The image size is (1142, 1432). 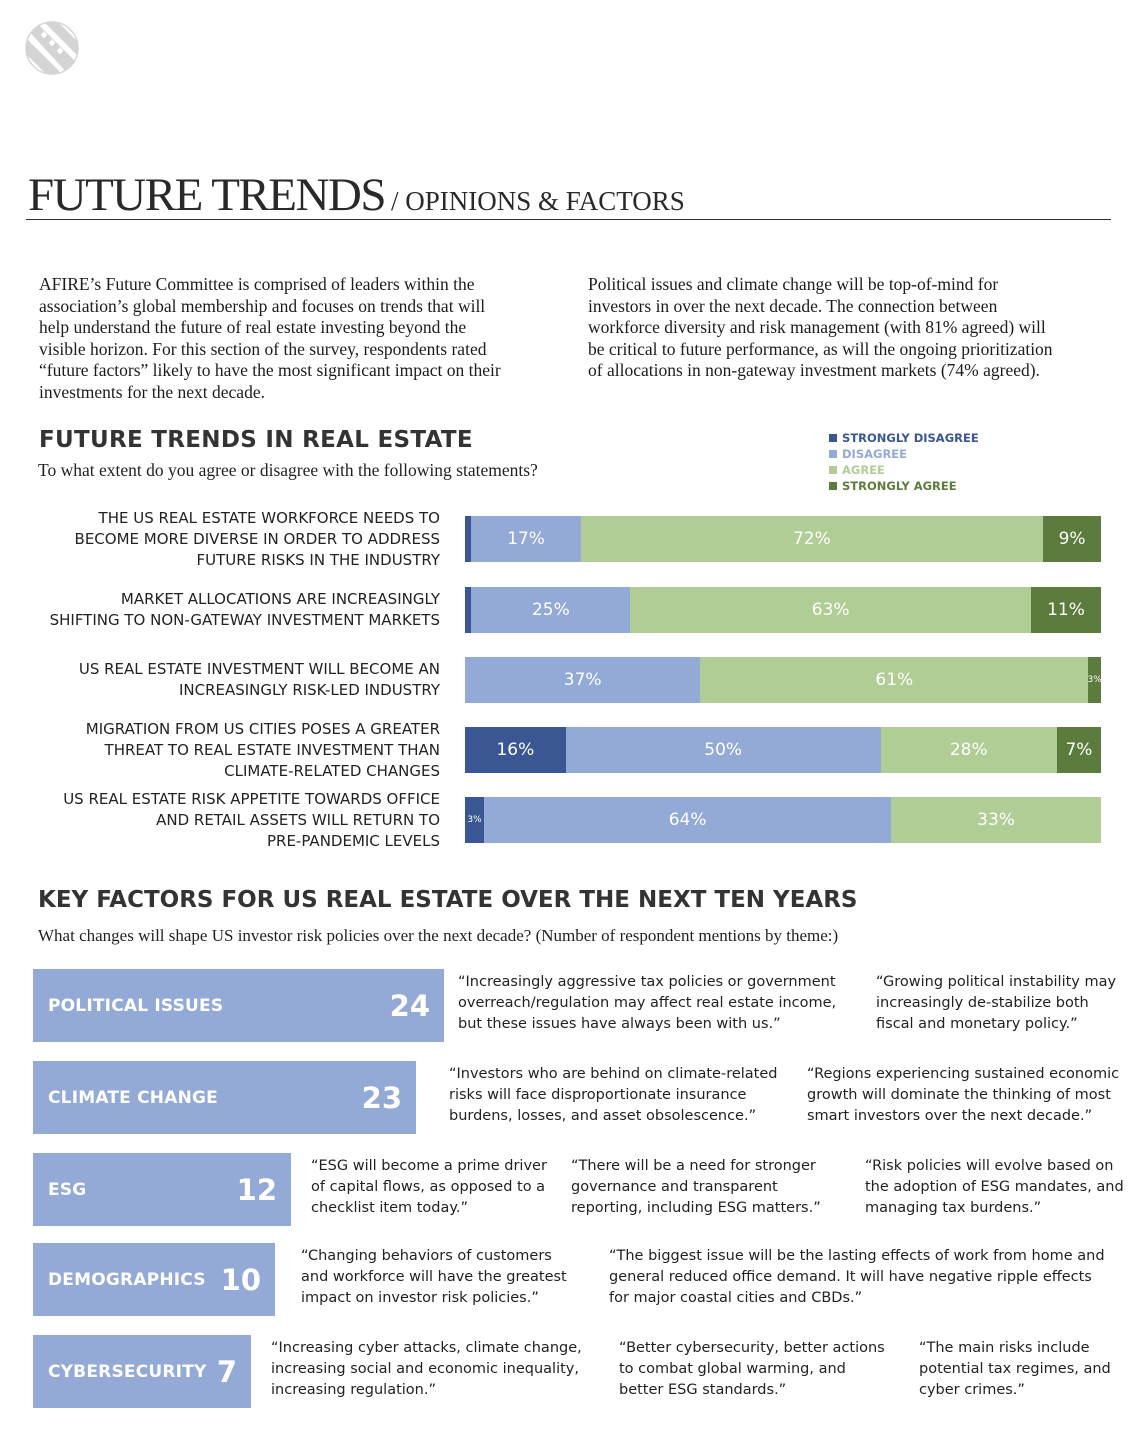 I want to click on statement-line: PRE-PANDEMIC LEVELS, so click(x=353, y=840).